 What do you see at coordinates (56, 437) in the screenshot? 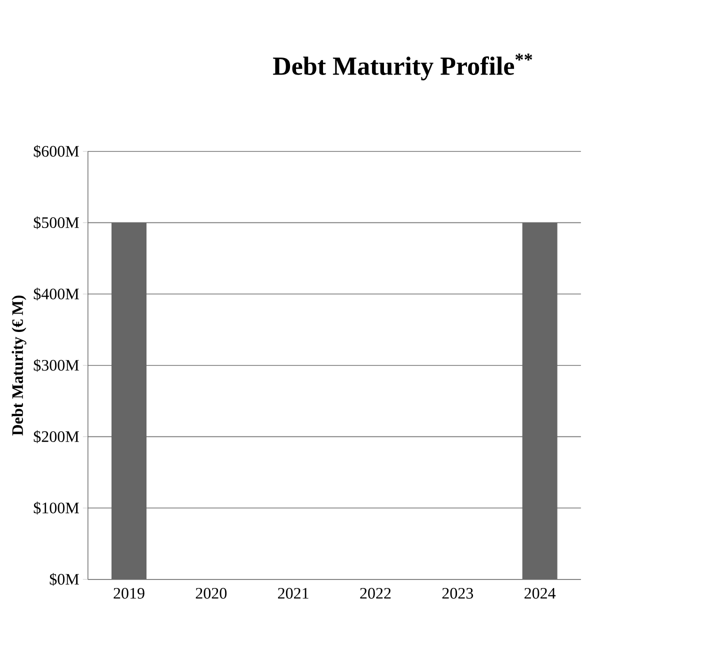
I see `y-tick-label: $200M` at bounding box center [56, 437].